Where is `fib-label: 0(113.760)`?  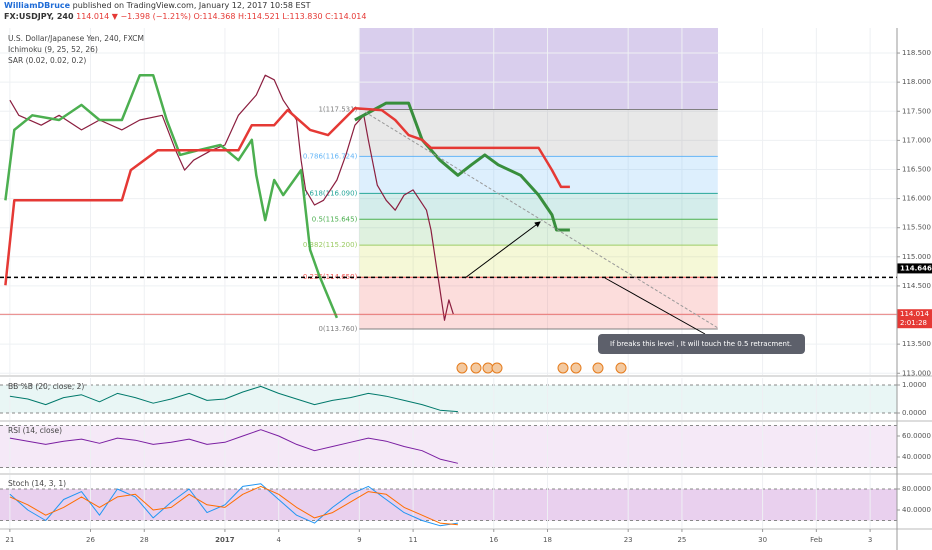 fib-label: 0(113.760) is located at coordinates (337, 329).